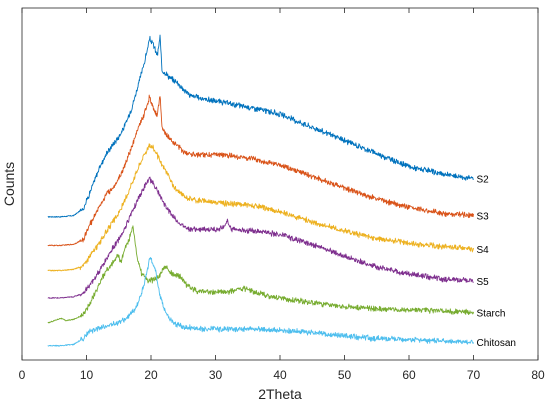  I want to click on x-tick-label-50: 50, so click(345, 375).